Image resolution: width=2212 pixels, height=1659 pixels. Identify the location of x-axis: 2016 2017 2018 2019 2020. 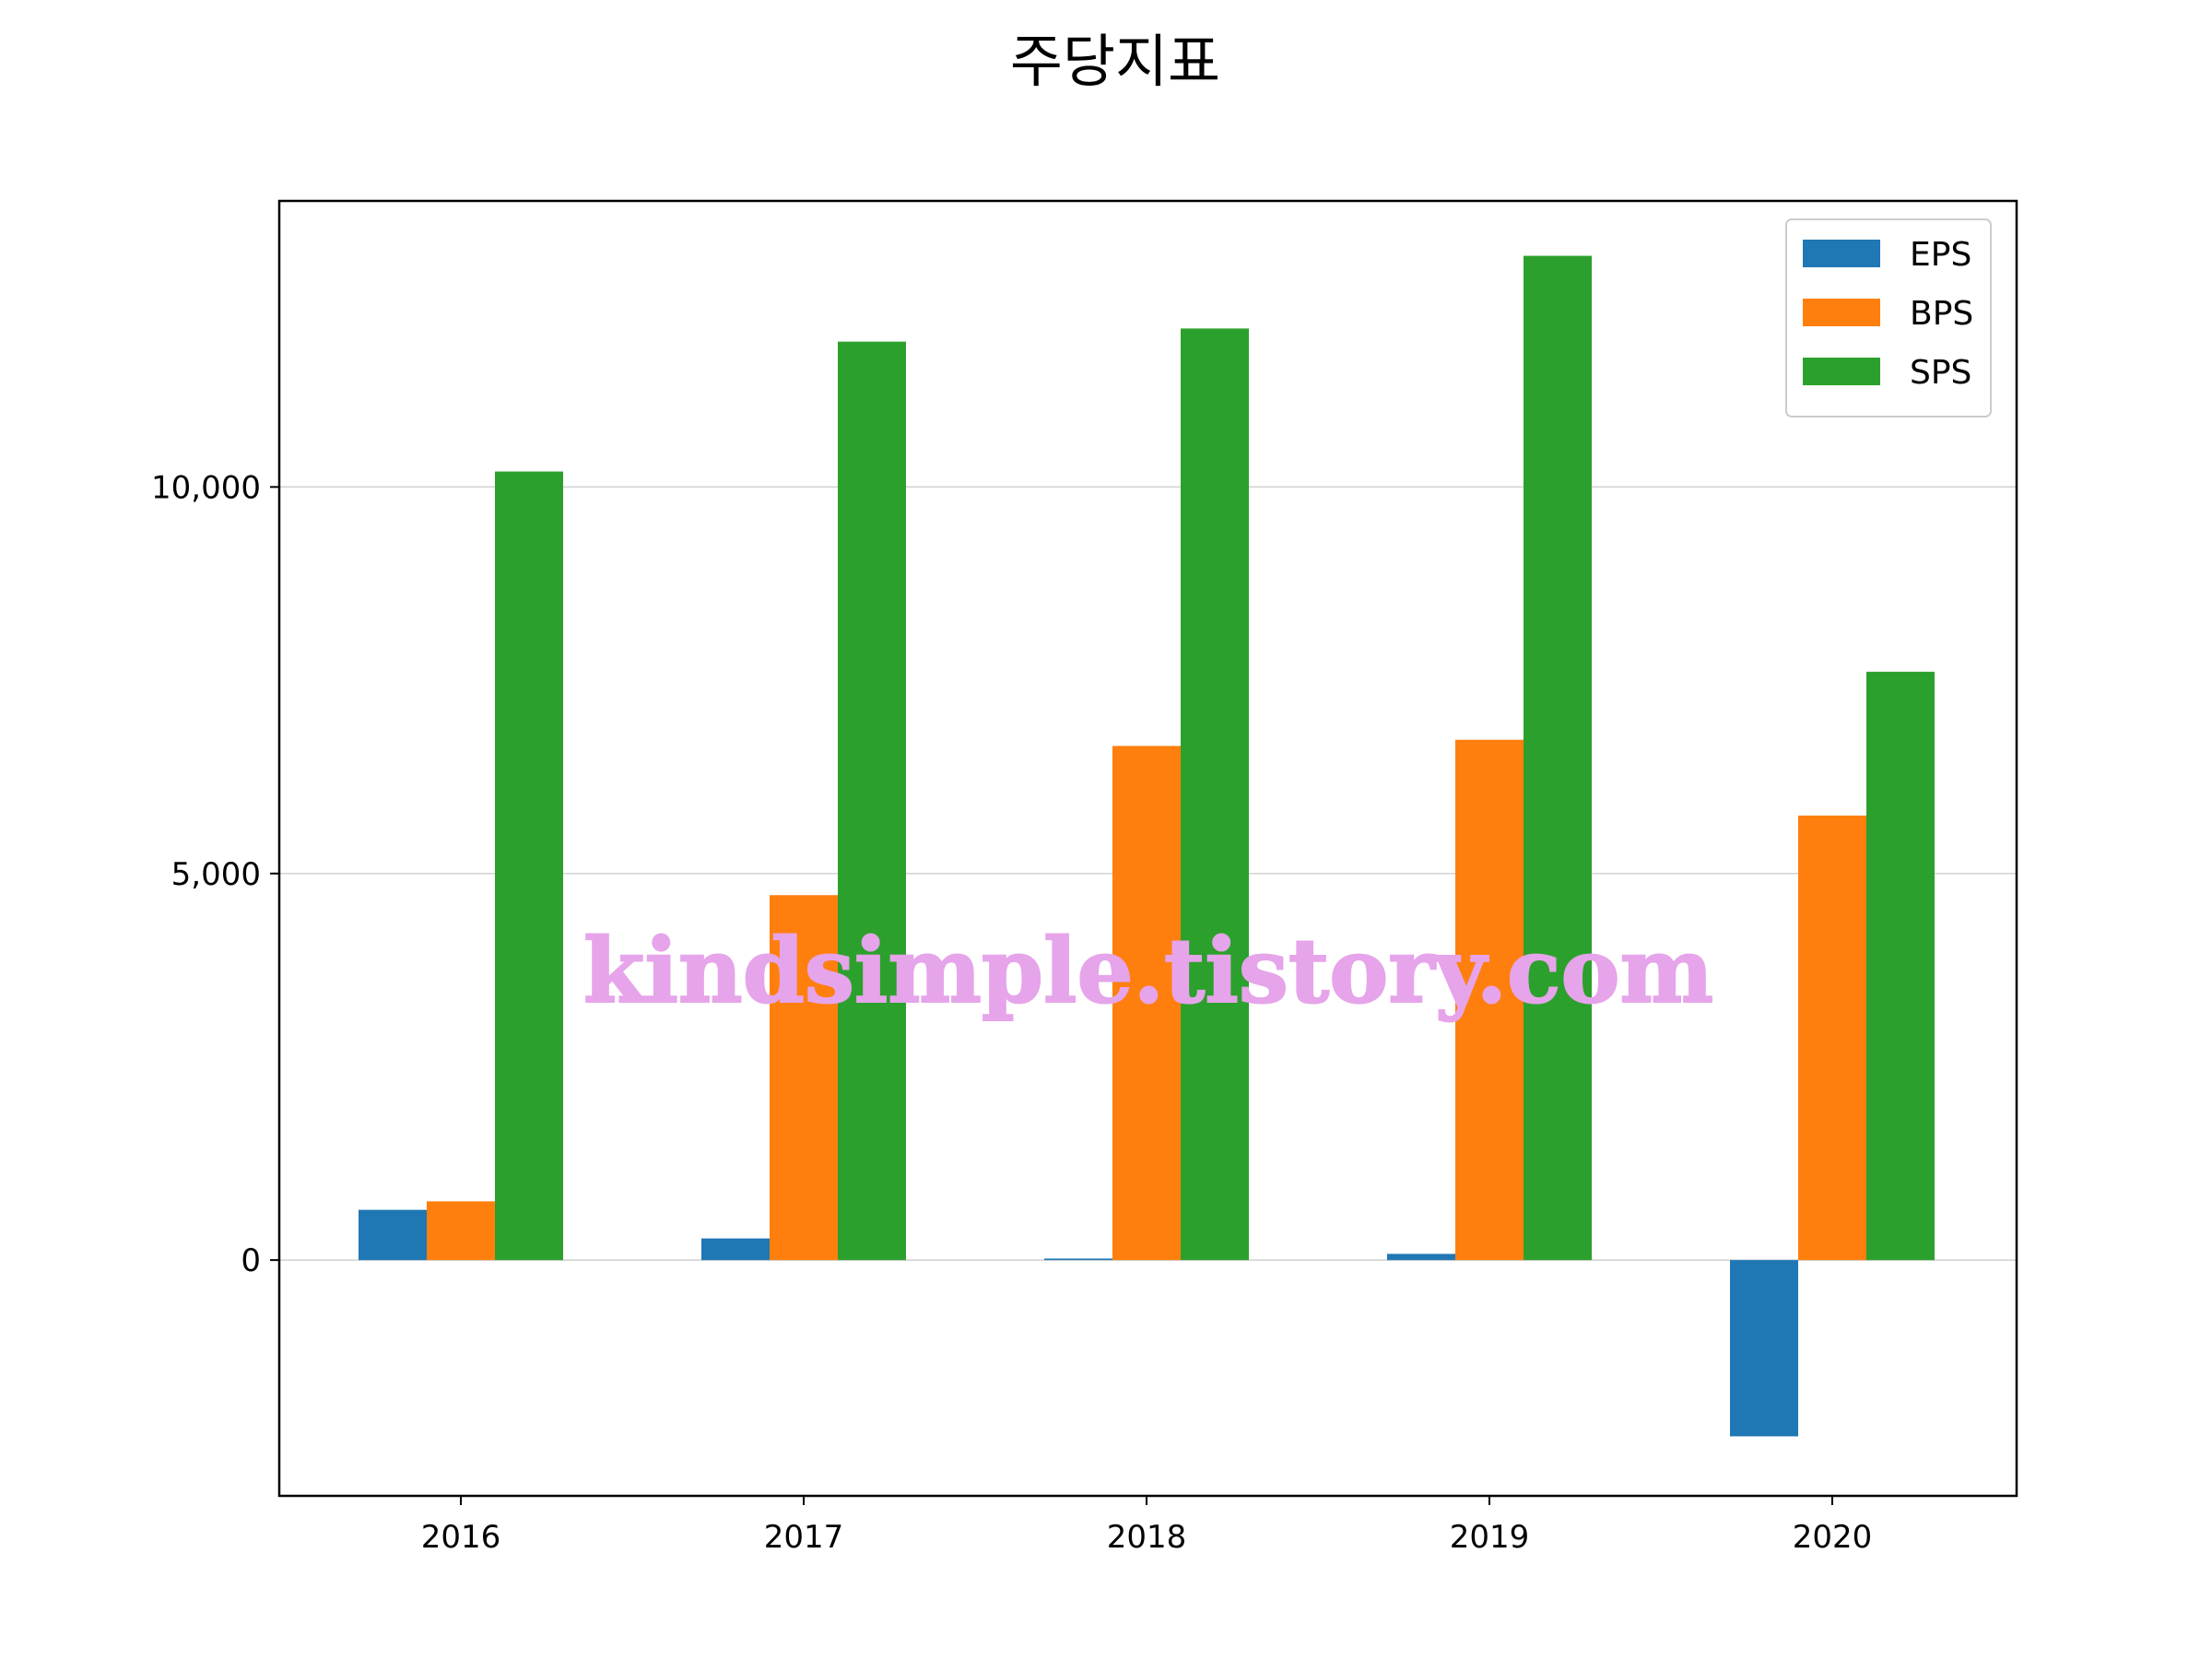
(1147, 1526).